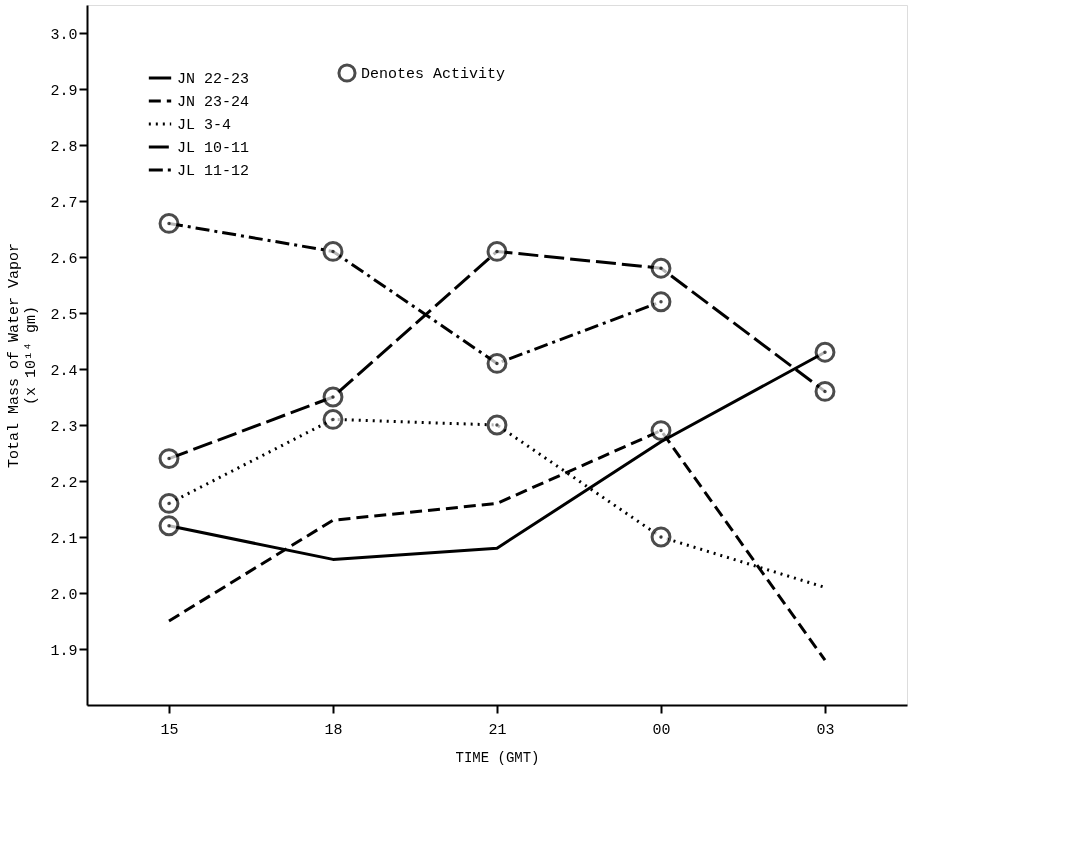 The width and height of the screenshot is (1066, 842). Describe the element at coordinates (204, 125) in the screenshot. I see `legend-label: JL 3-4` at that location.